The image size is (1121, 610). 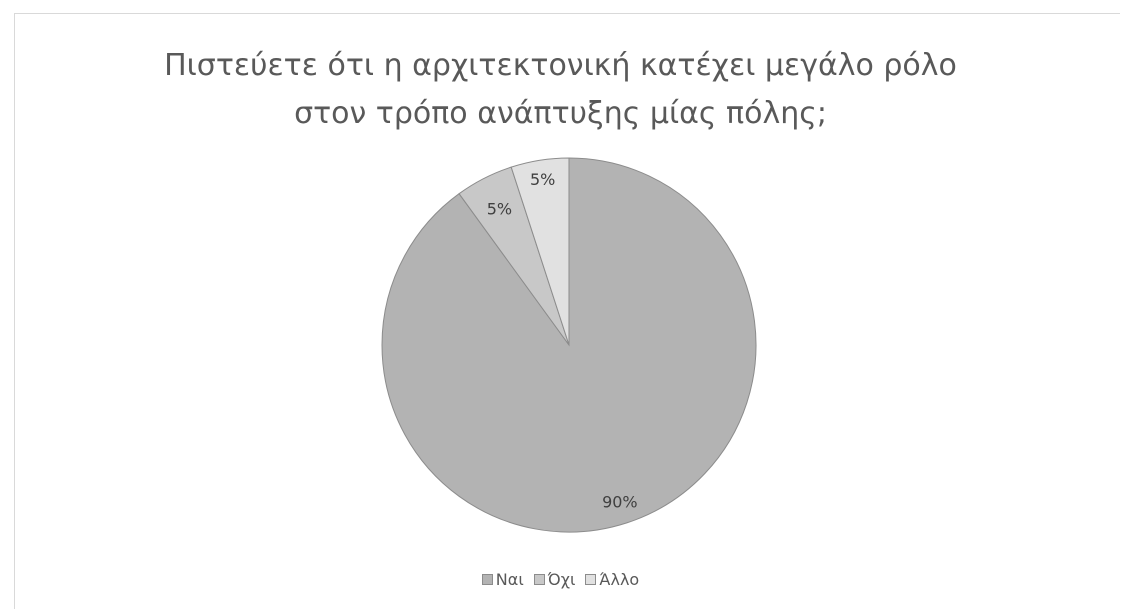 What do you see at coordinates (509, 579) in the screenshot?
I see `legend-label-1: Ναι` at bounding box center [509, 579].